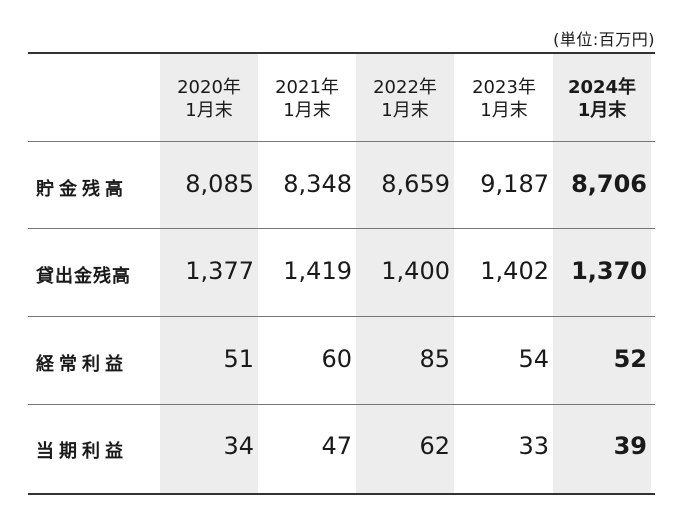  I want to click on table-cell: 8,659, so click(415, 184).